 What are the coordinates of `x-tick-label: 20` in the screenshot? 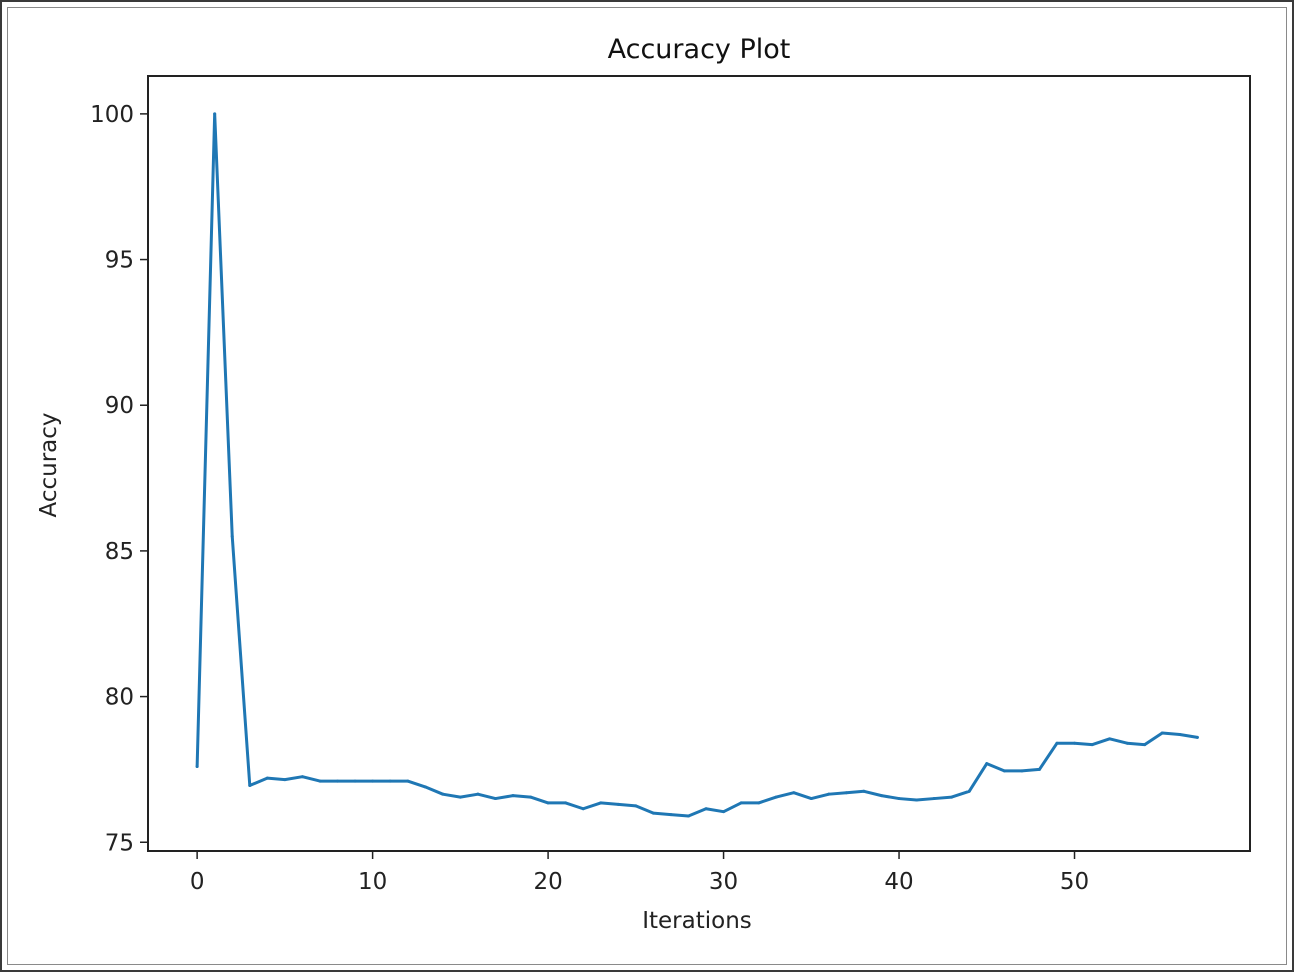 It's located at (547, 882).